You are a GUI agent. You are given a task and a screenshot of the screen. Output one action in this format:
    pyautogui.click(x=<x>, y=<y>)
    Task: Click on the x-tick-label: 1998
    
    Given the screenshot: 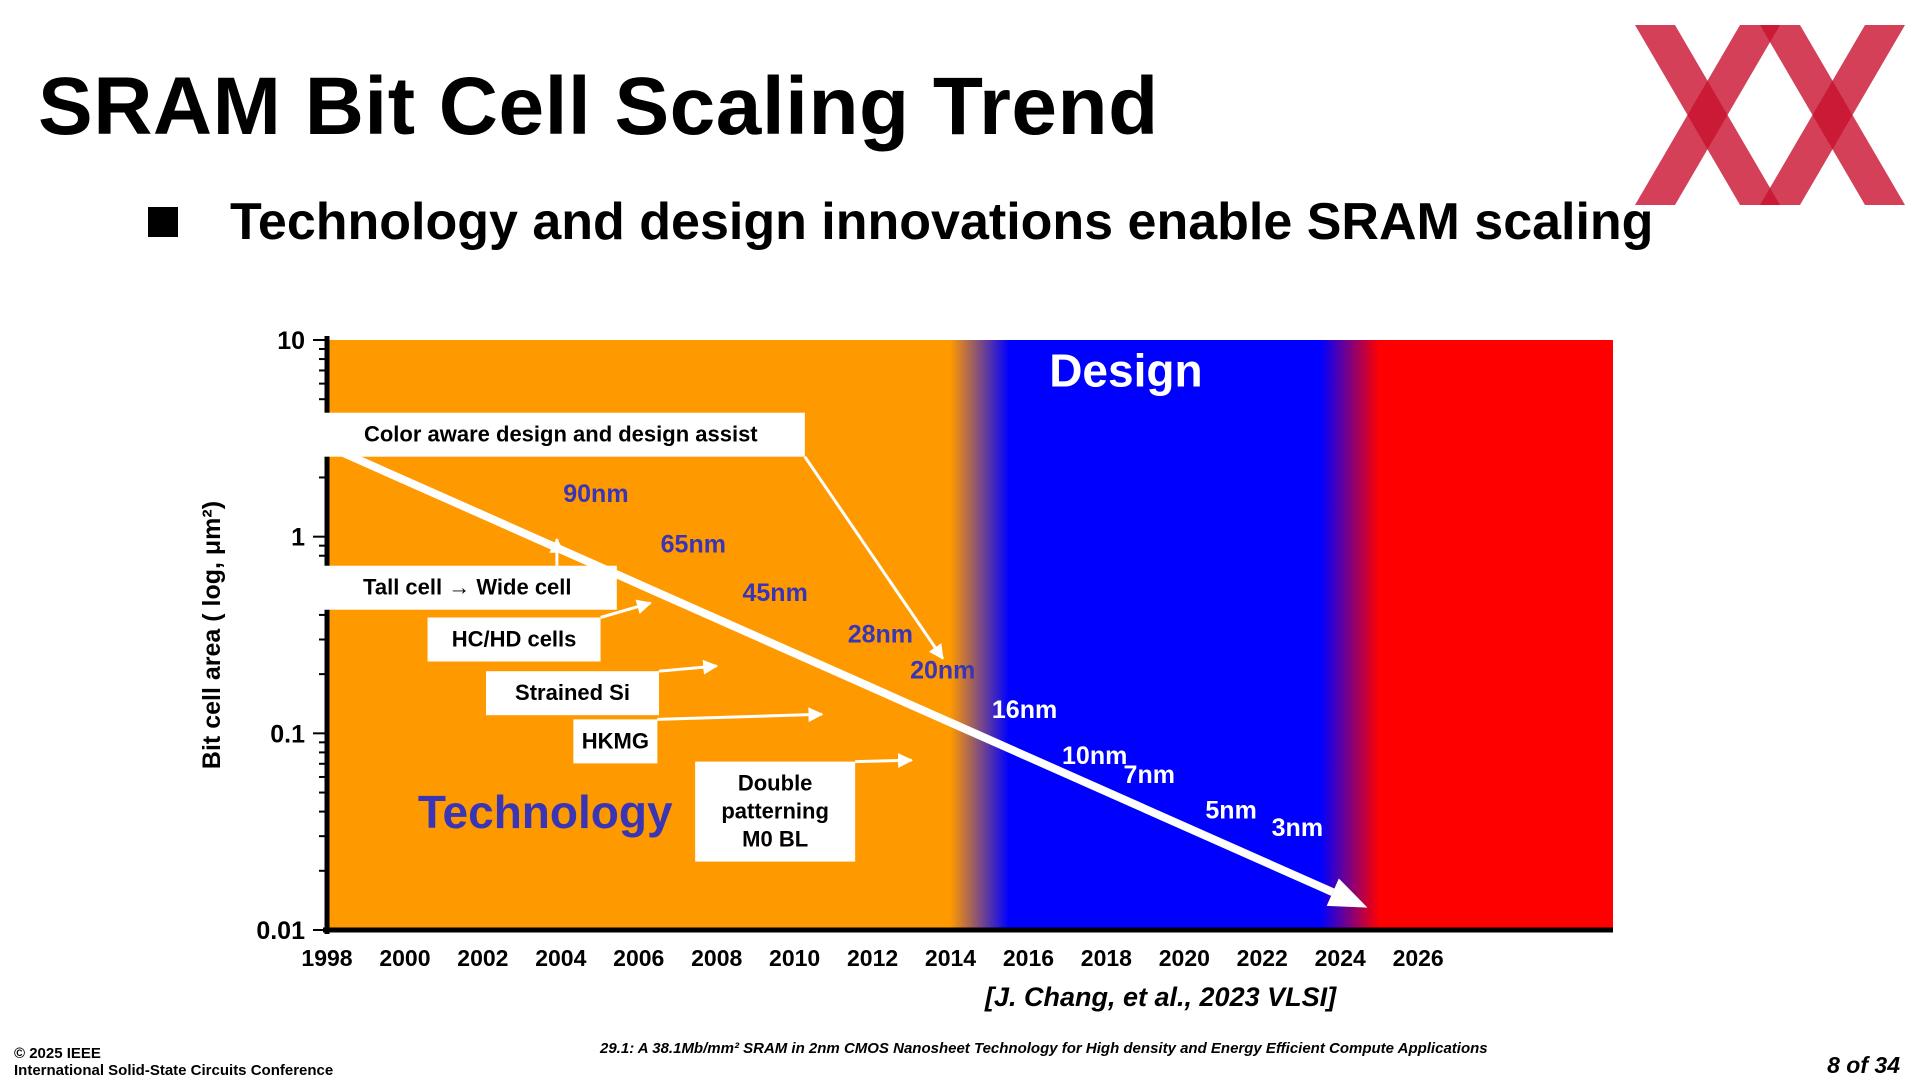 What is the action you would take?
    pyautogui.click(x=326, y=958)
    